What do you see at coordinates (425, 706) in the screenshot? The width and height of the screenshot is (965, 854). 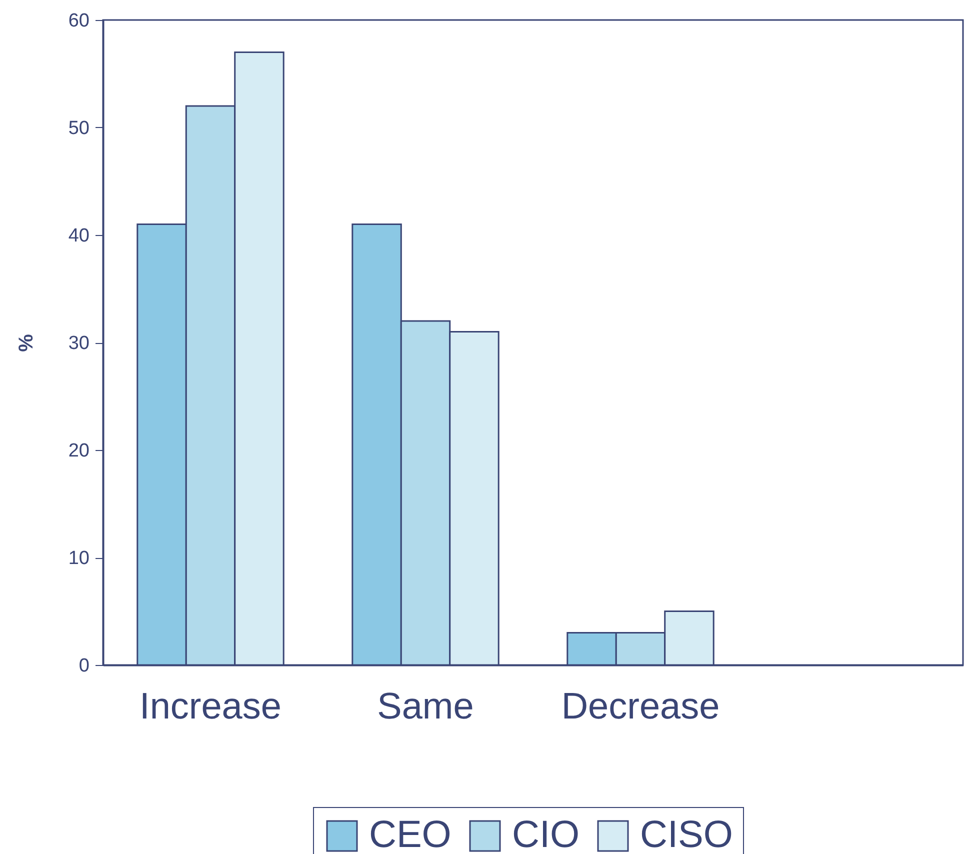 I see `x-tick-label: Same` at bounding box center [425, 706].